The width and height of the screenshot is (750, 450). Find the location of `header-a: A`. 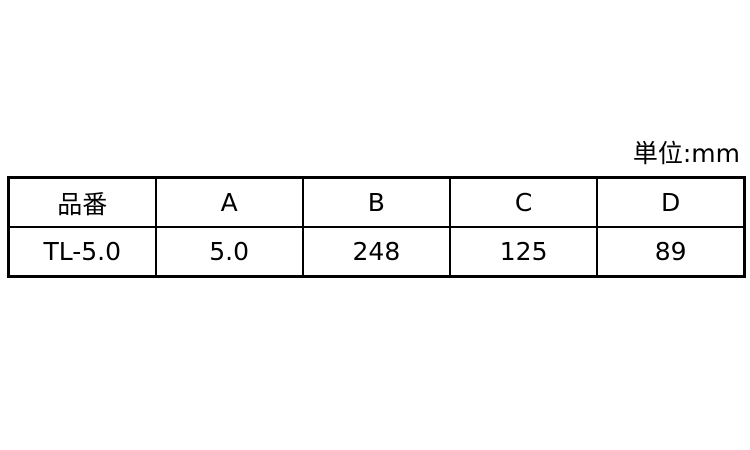

header-a: A is located at coordinates (229, 202).